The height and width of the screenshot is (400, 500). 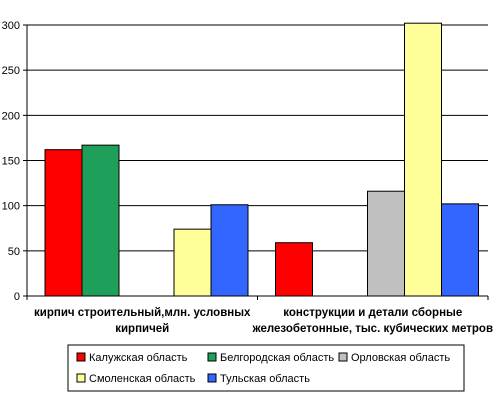 What do you see at coordinates (17, 297) in the screenshot?
I see `y-tick-label: 0` at bounding box center [17, 297].